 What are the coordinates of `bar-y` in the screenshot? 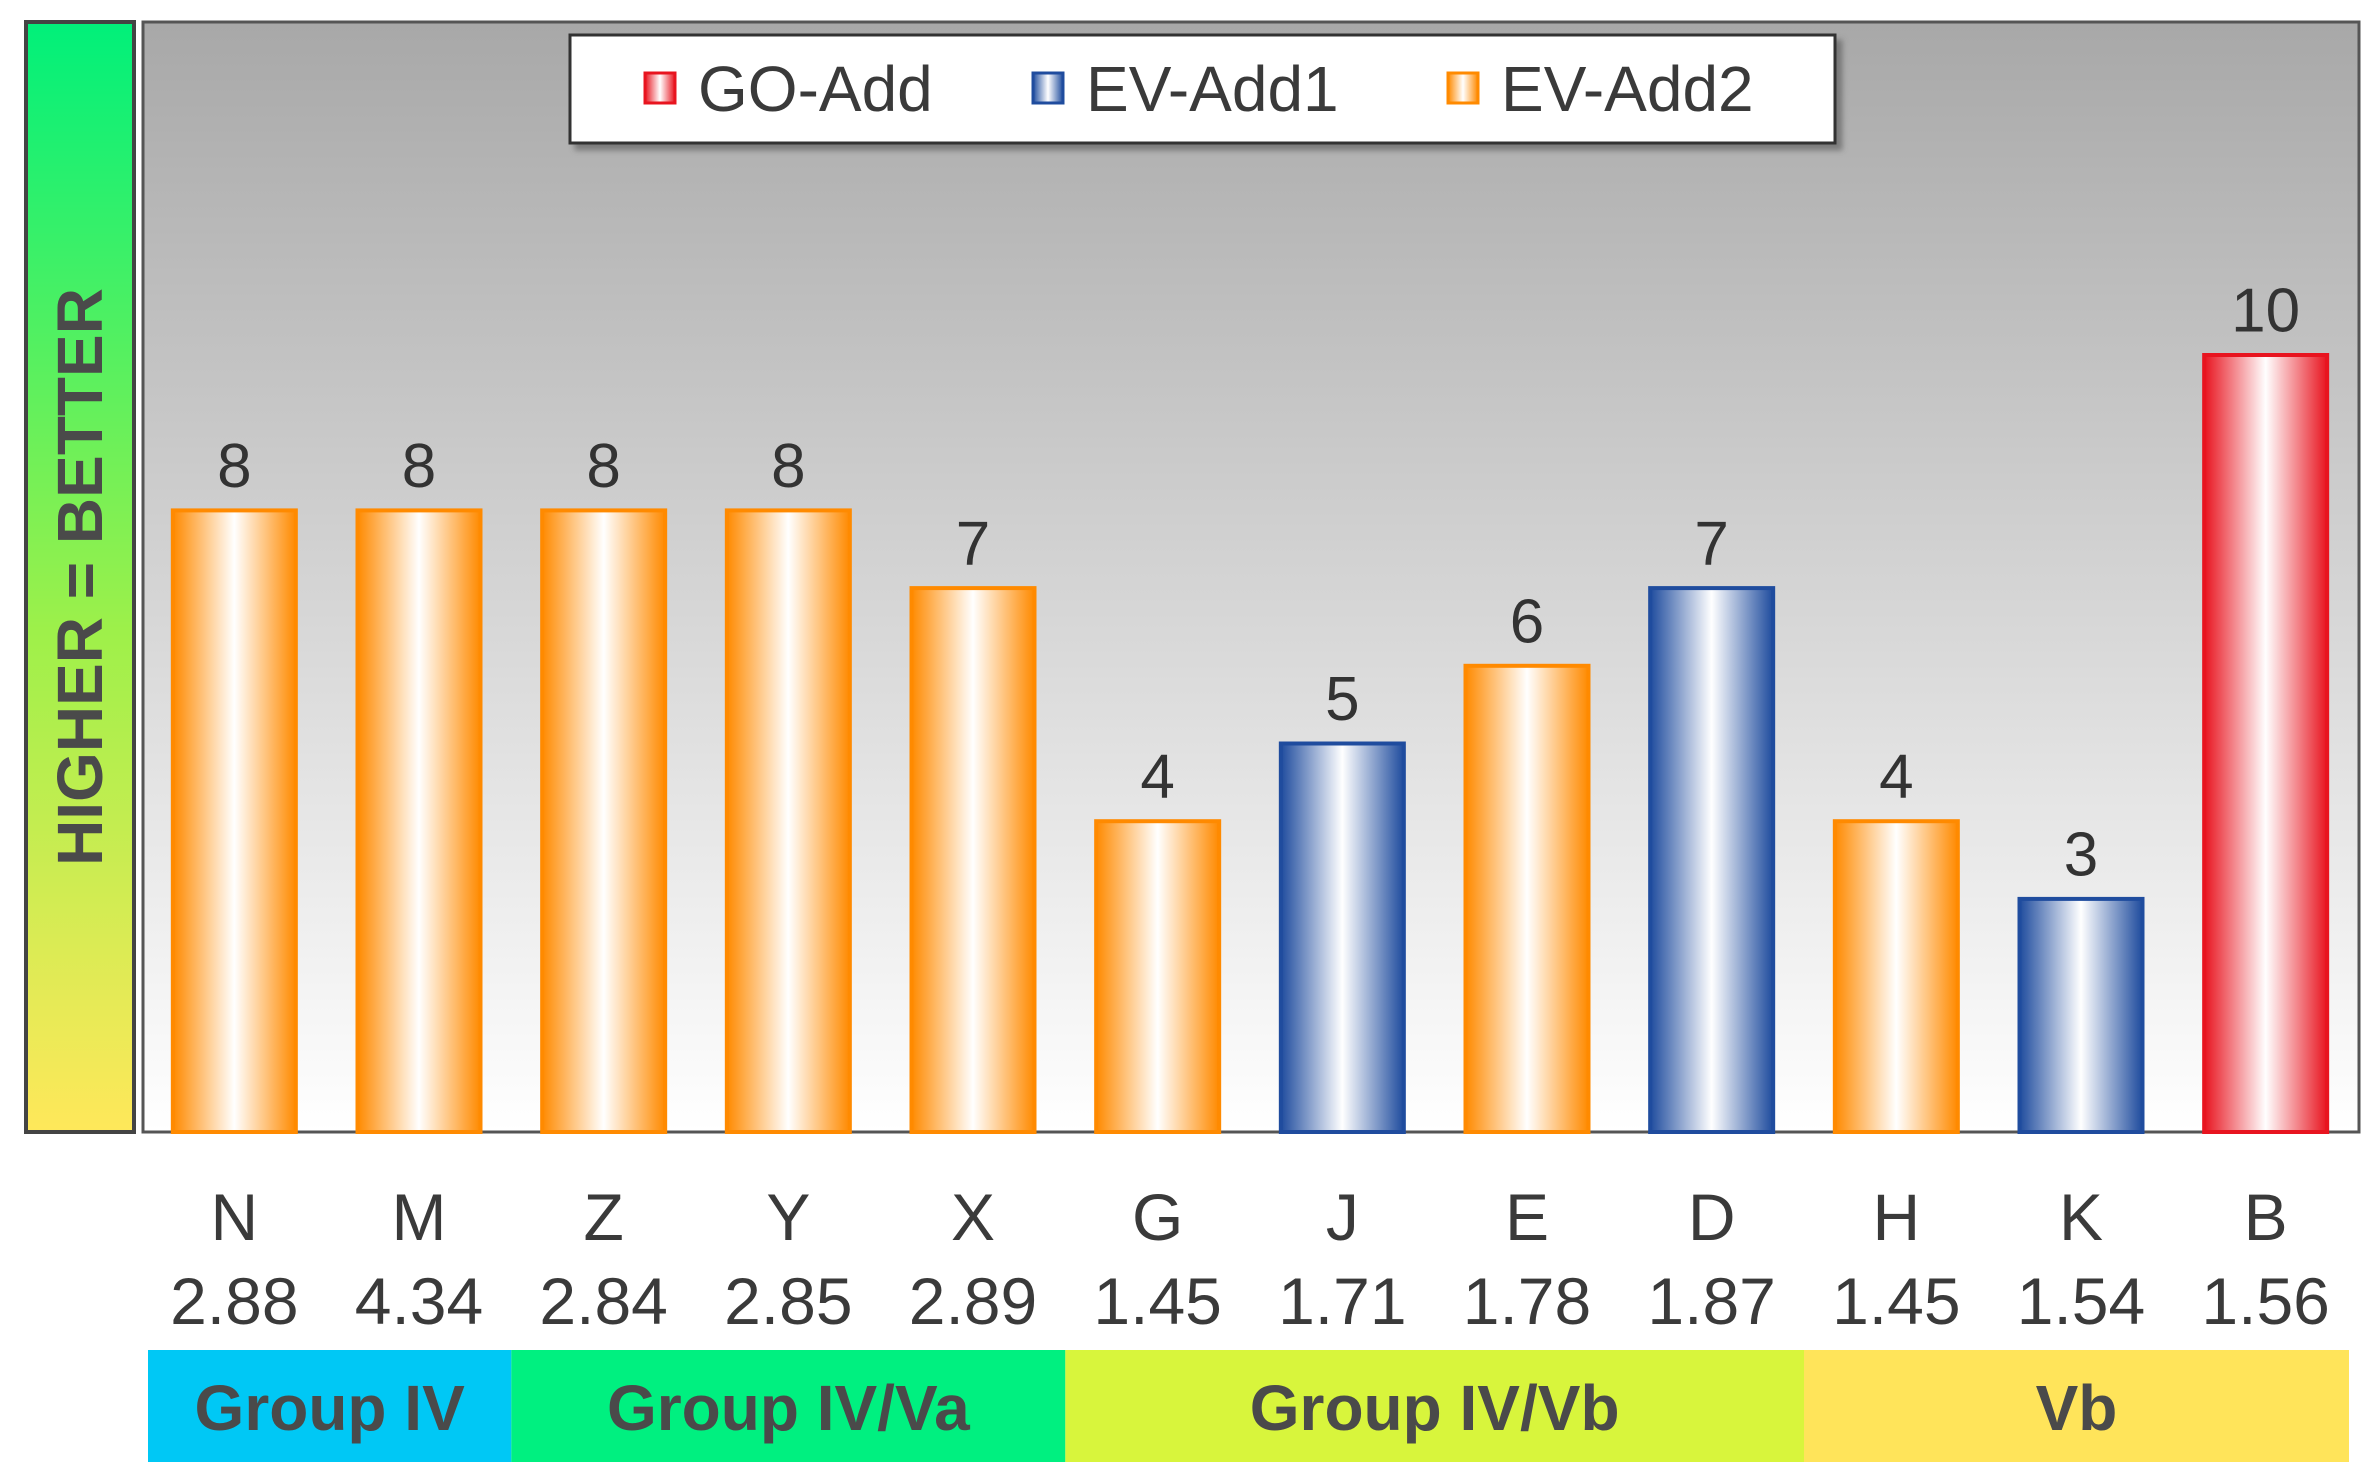 It's located at (788, 821).